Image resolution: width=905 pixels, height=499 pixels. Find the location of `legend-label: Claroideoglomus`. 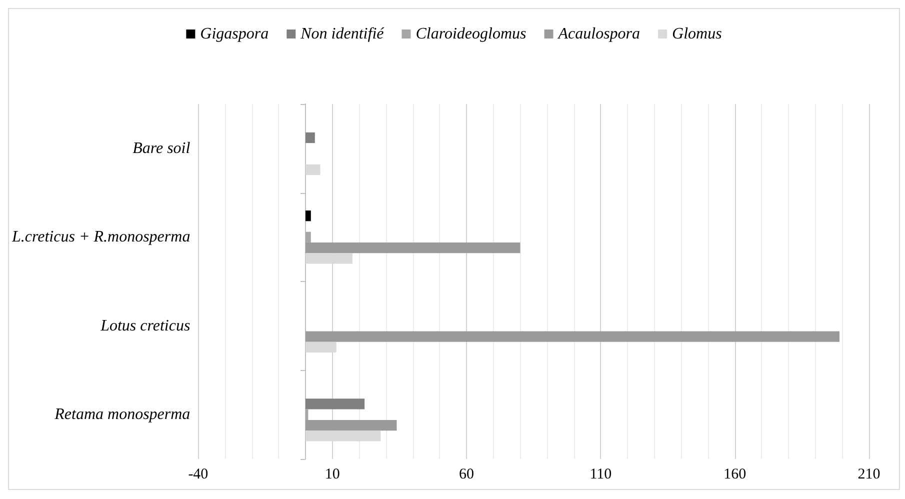

legend-label: Claroideoglomus is located at coordinates (471, 34).